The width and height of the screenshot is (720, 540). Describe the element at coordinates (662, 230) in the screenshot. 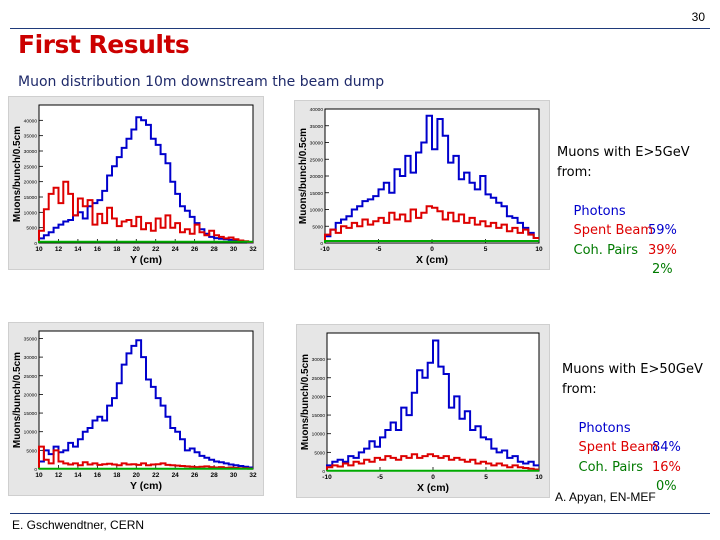

I see `note-value: 59%` at that location.